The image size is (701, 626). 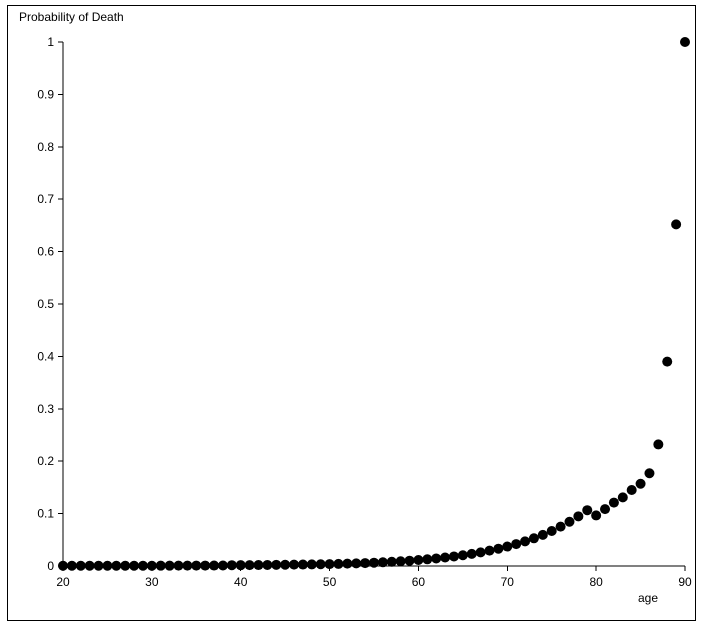 I want to click on x-tick-label: 90, so click(x=685, y=582).